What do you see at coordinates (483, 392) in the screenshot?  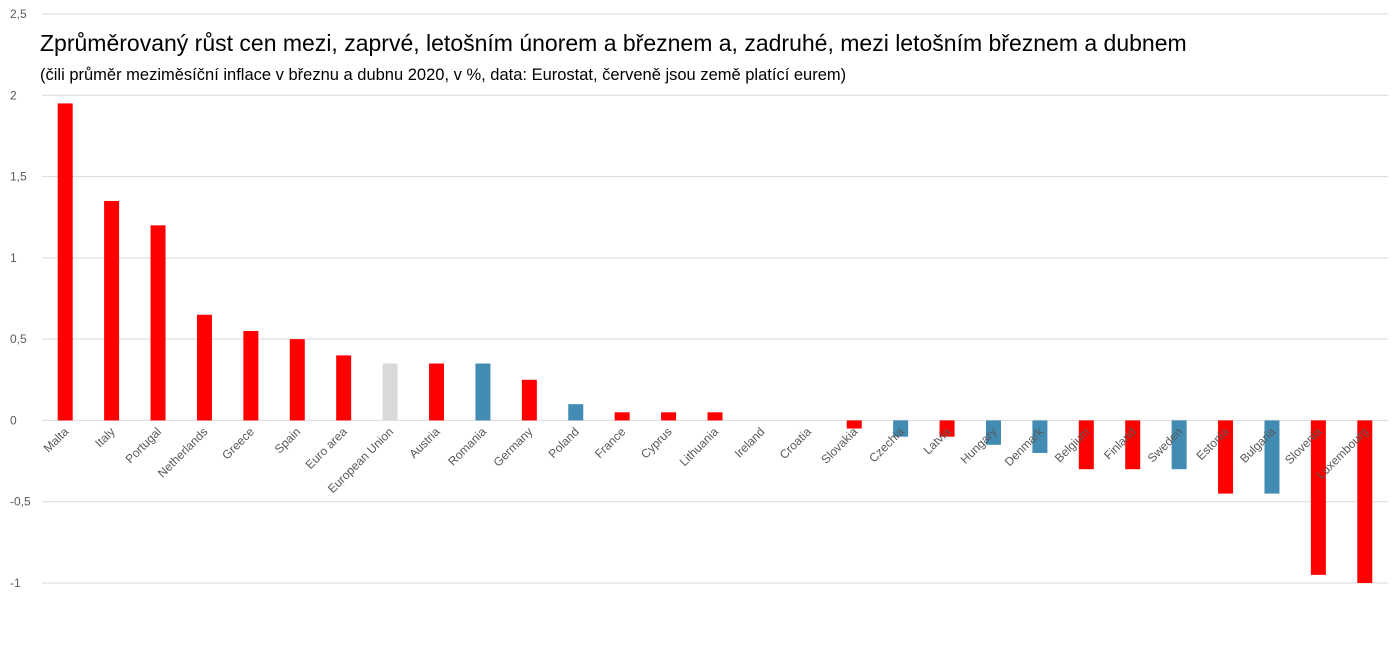 I see `bar-romania` at bounding box center [483, 392].